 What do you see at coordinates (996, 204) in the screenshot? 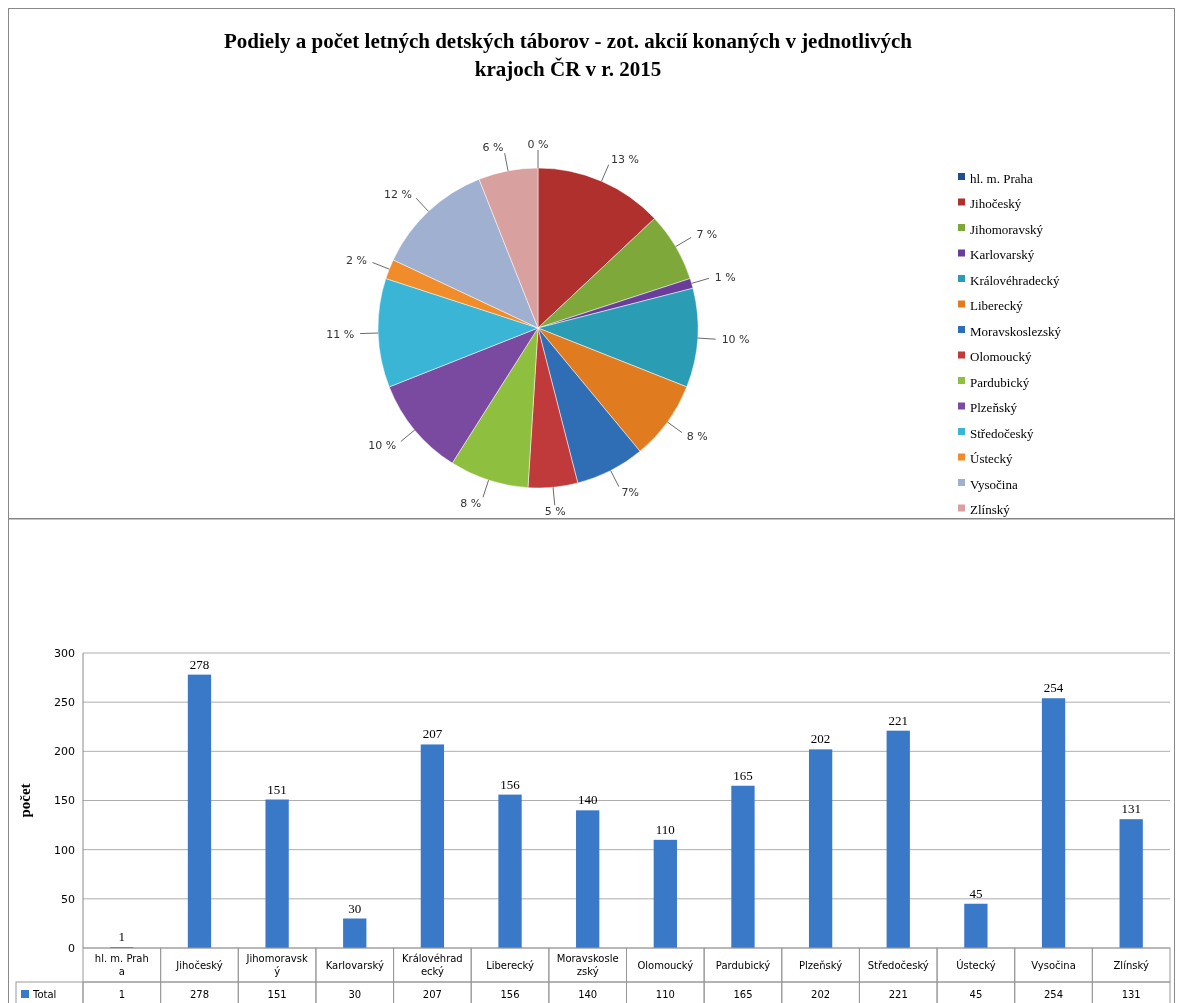
I see `legend-label: Jihočeský` at bounding box center [996, 204].